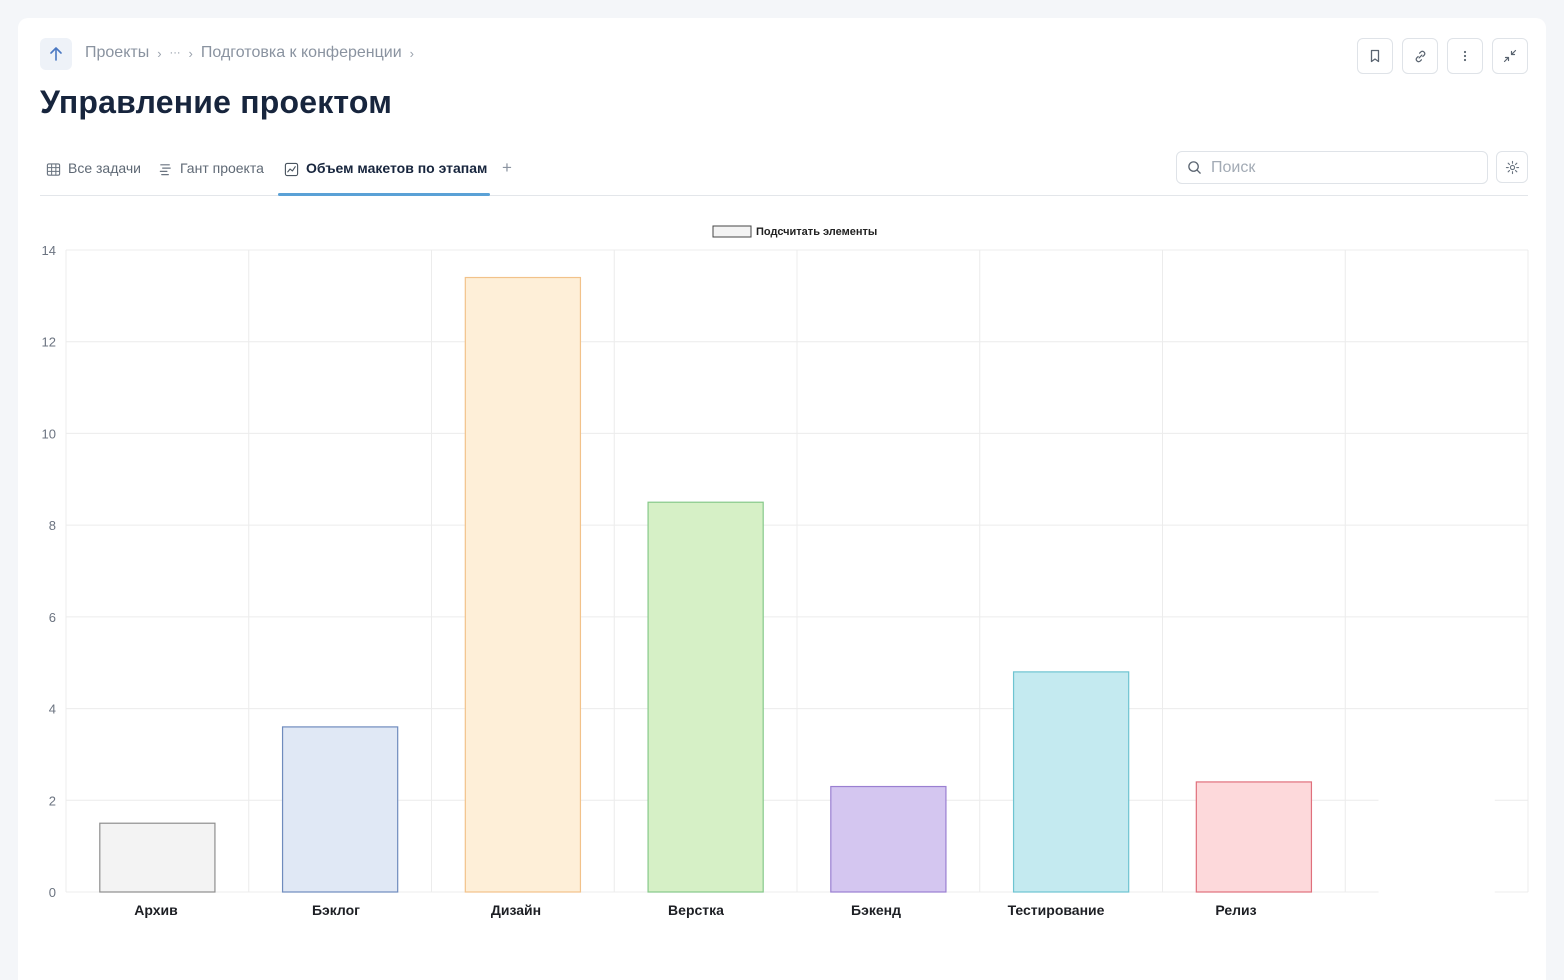 The image size is (1564, 980). Describe the element at coordinates (222, 168) in the screenshot. I see `tab-label: Гант проекта` at that location.